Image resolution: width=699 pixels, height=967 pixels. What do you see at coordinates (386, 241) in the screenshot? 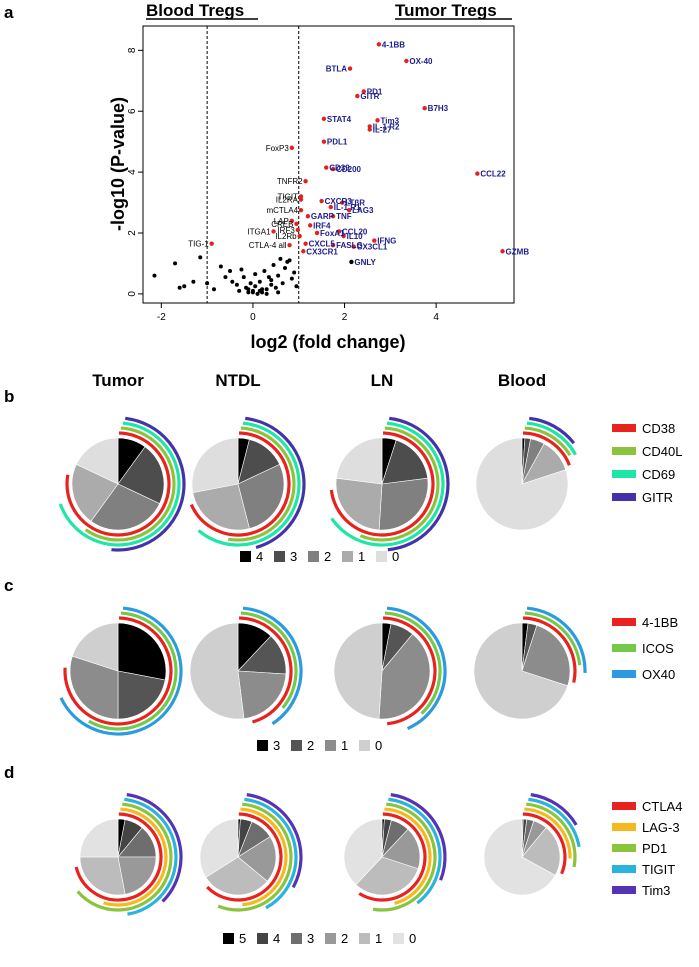
I see `point-label: IFNG` at bounding box center [386, 241].